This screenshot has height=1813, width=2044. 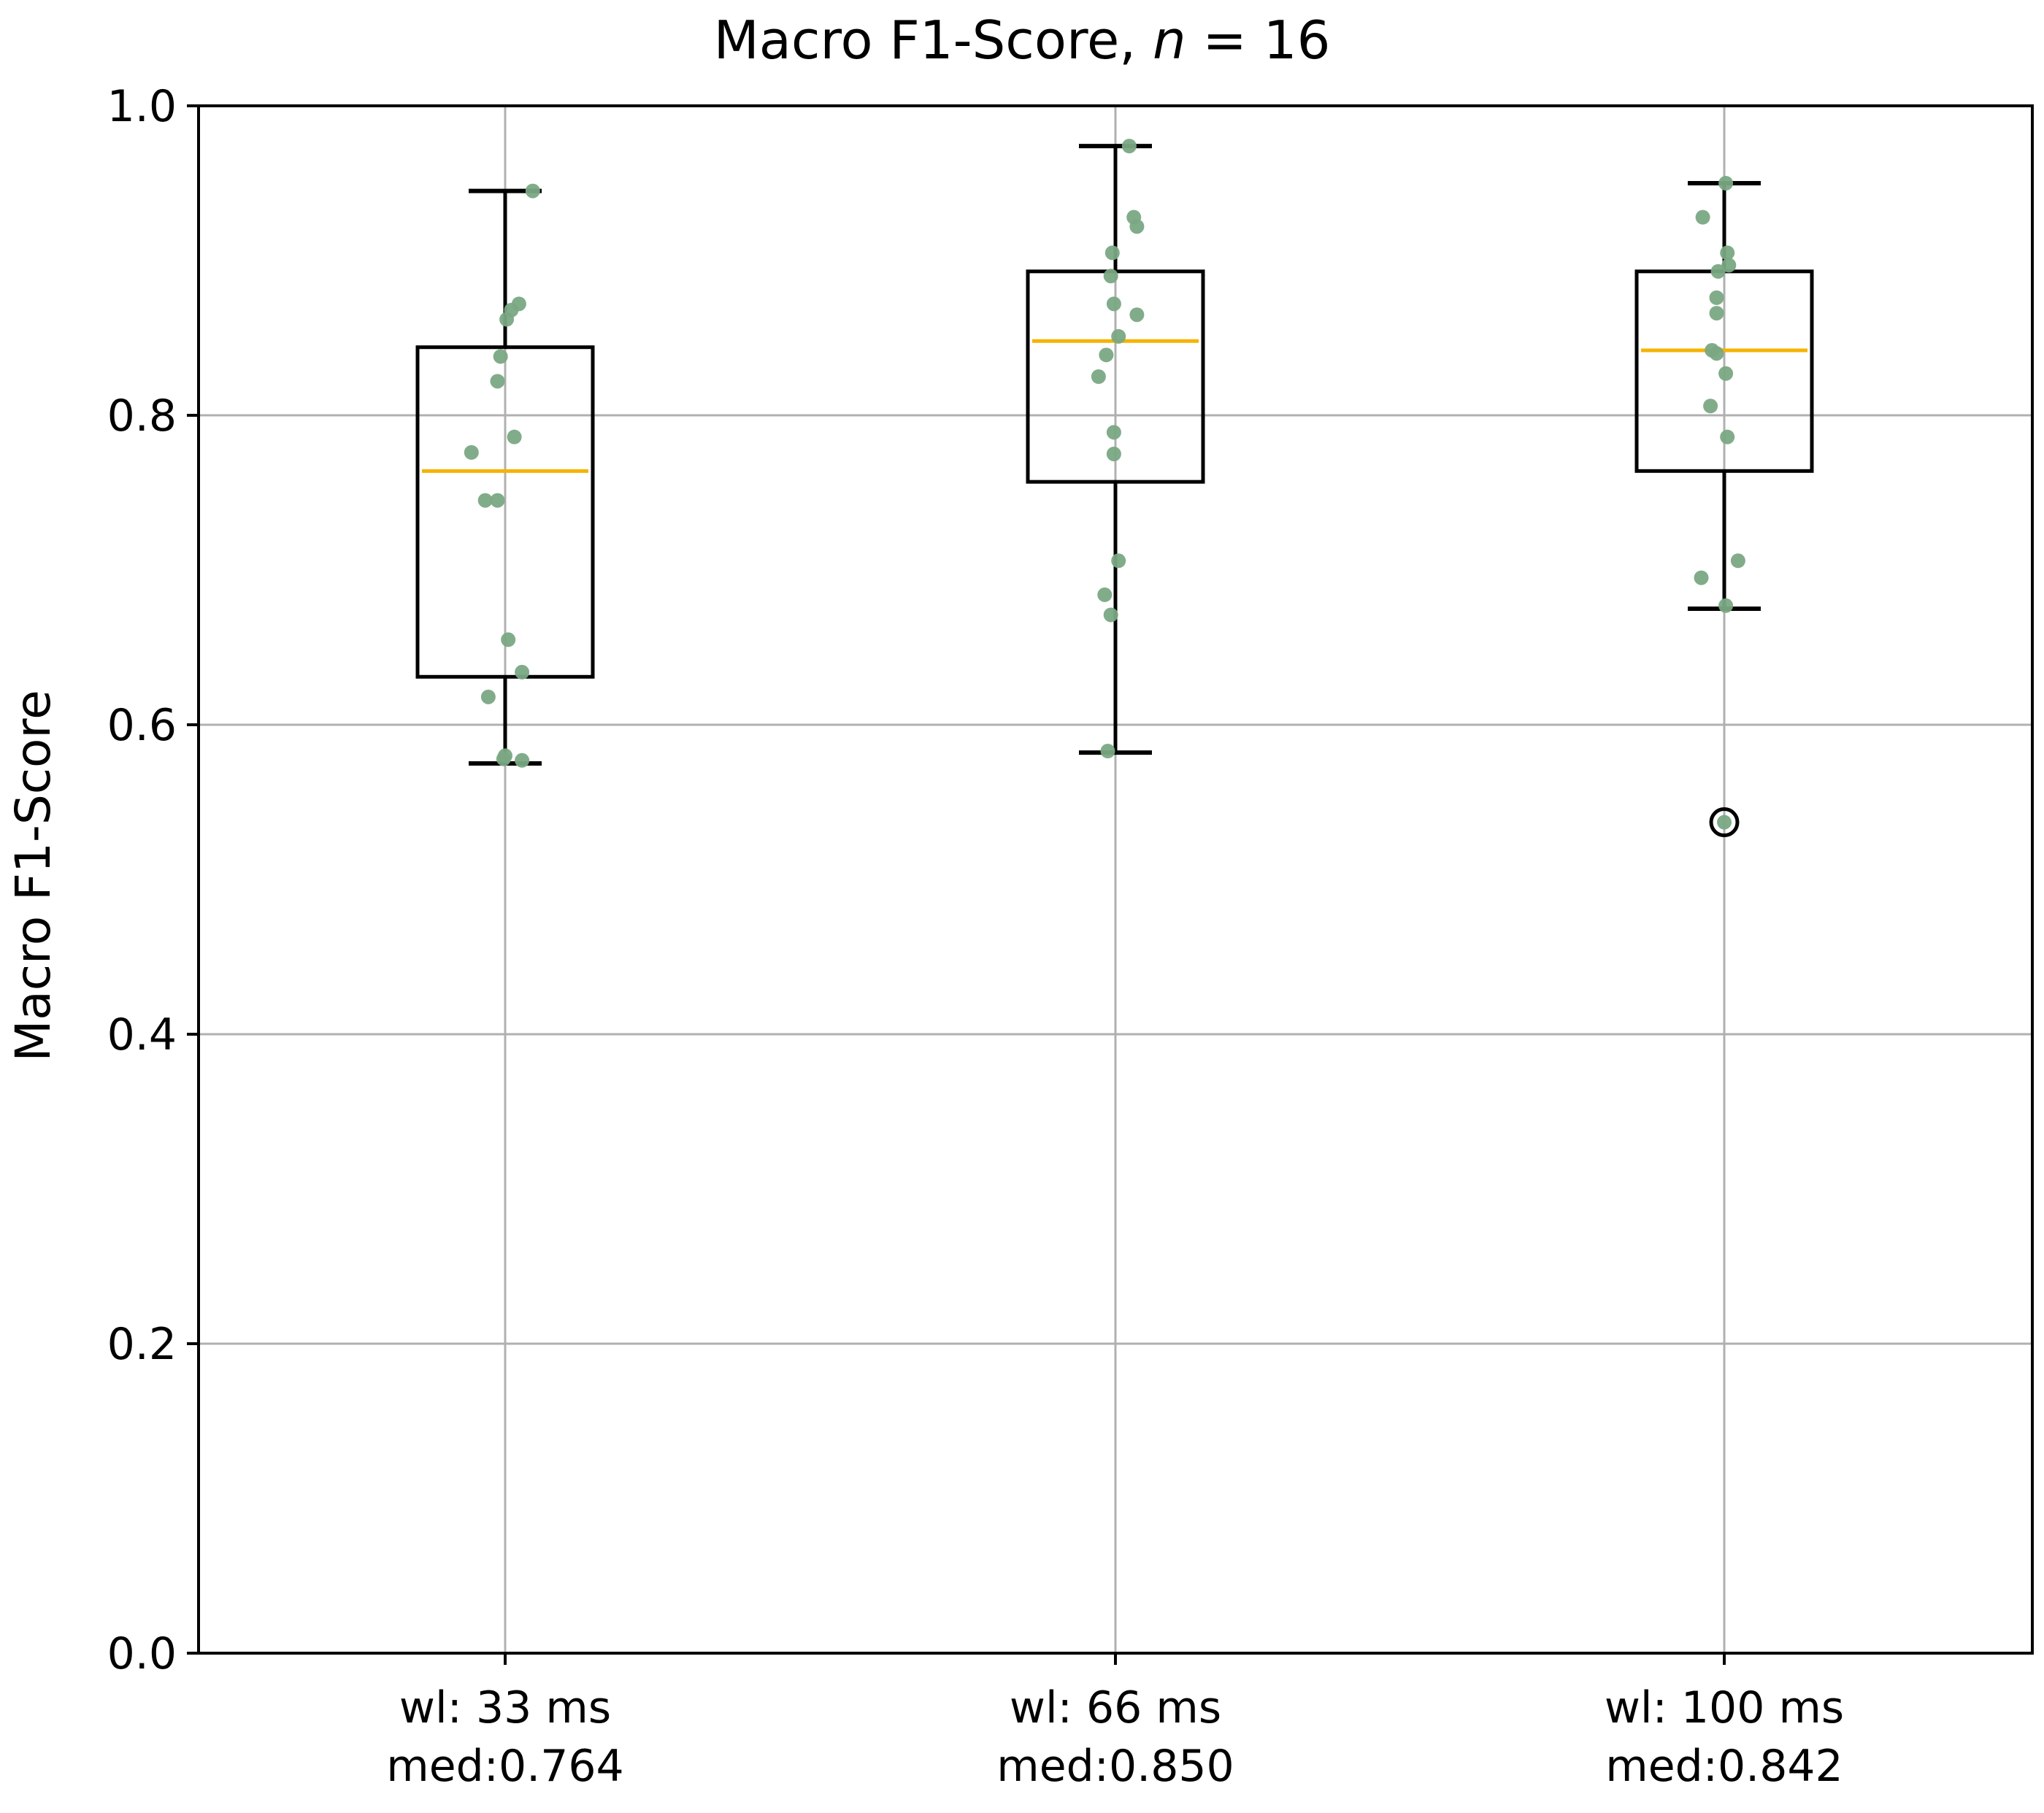 What do you see at coordinates (142, 1035) in the screenshot?
I see `y-tick-label-2: 0.4` at bounding box center [142, 1035].